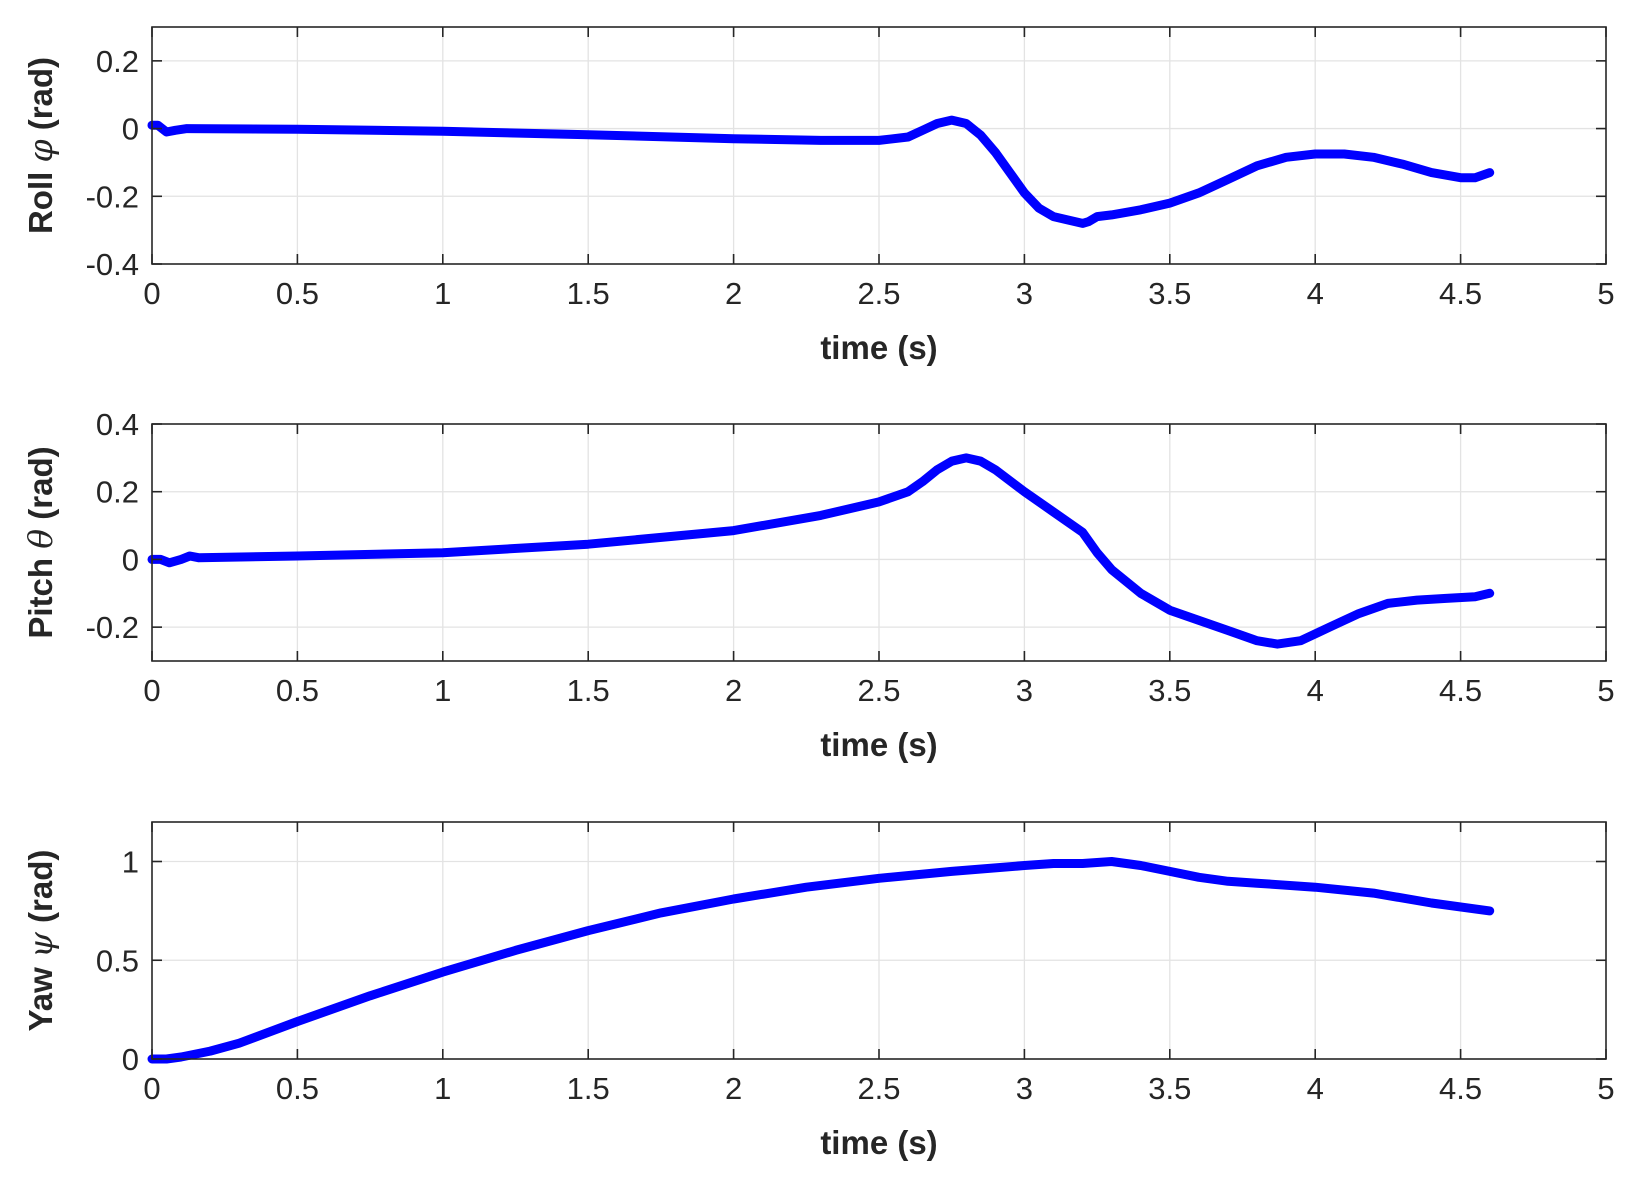 The width and height of the screenshot is (1632, 1194). What do you see at coordinates (40, 594) in the screenshot?
I see `pitch-yaxis-title-prefix: Pitch` at bounding box center [40, 594].